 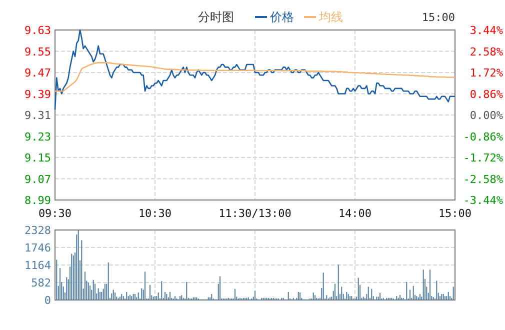 I want to click on y2-tick-label: -1.72%, so click(x=483, y=158).